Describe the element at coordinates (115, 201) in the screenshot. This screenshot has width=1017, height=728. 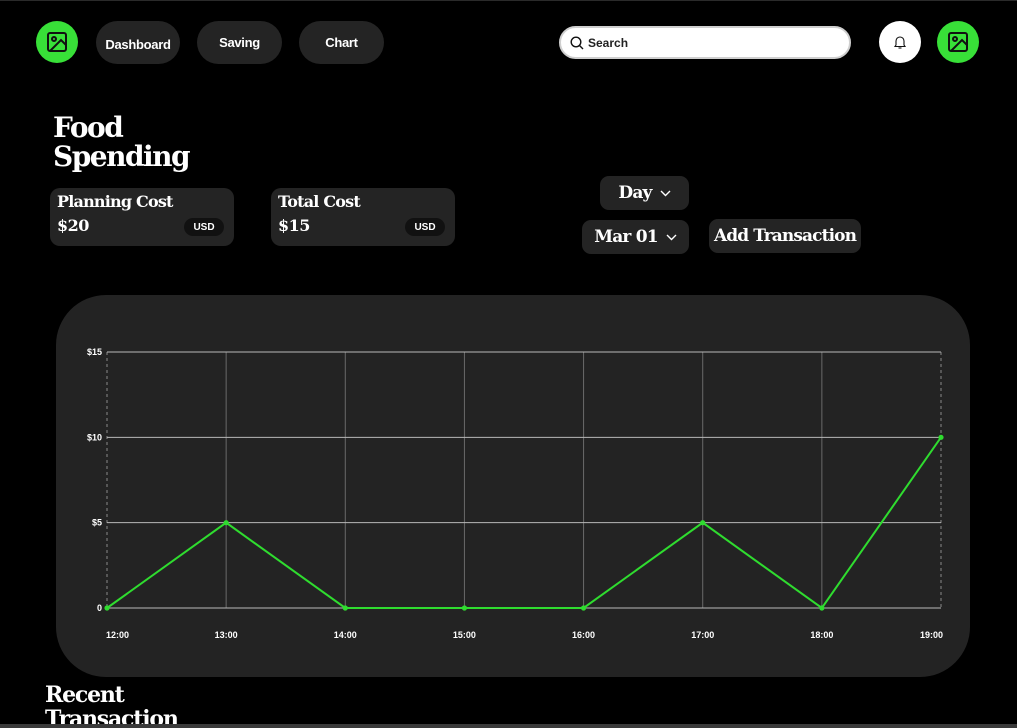
I see `planning-cost-label: Planning Cost` at that location.